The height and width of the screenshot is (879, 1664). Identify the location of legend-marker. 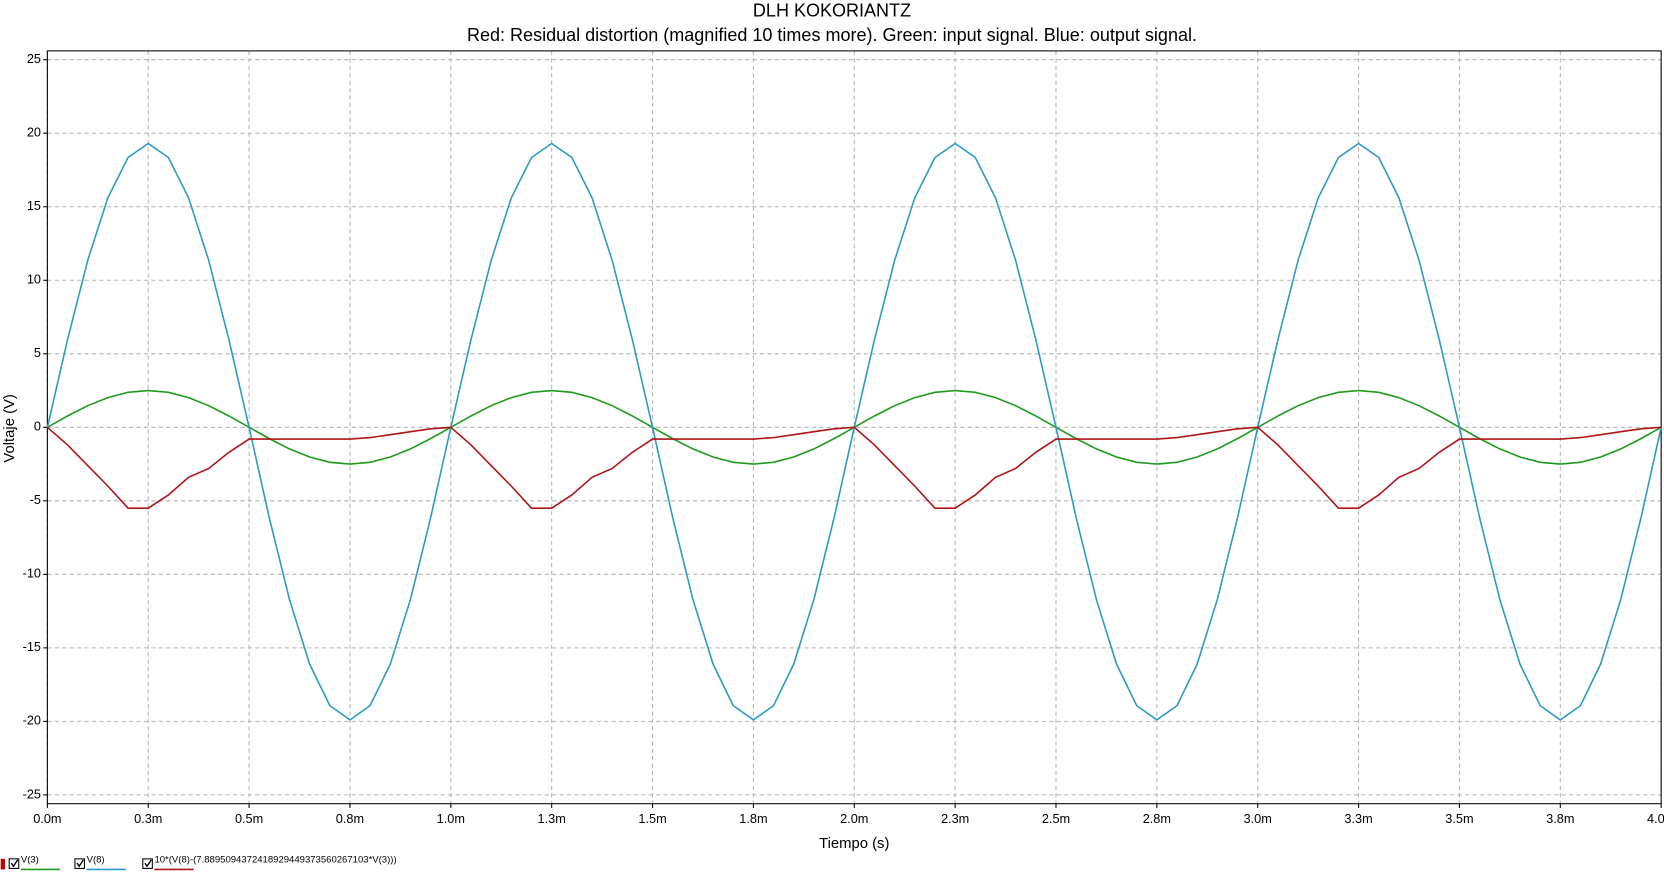
(2, 864).